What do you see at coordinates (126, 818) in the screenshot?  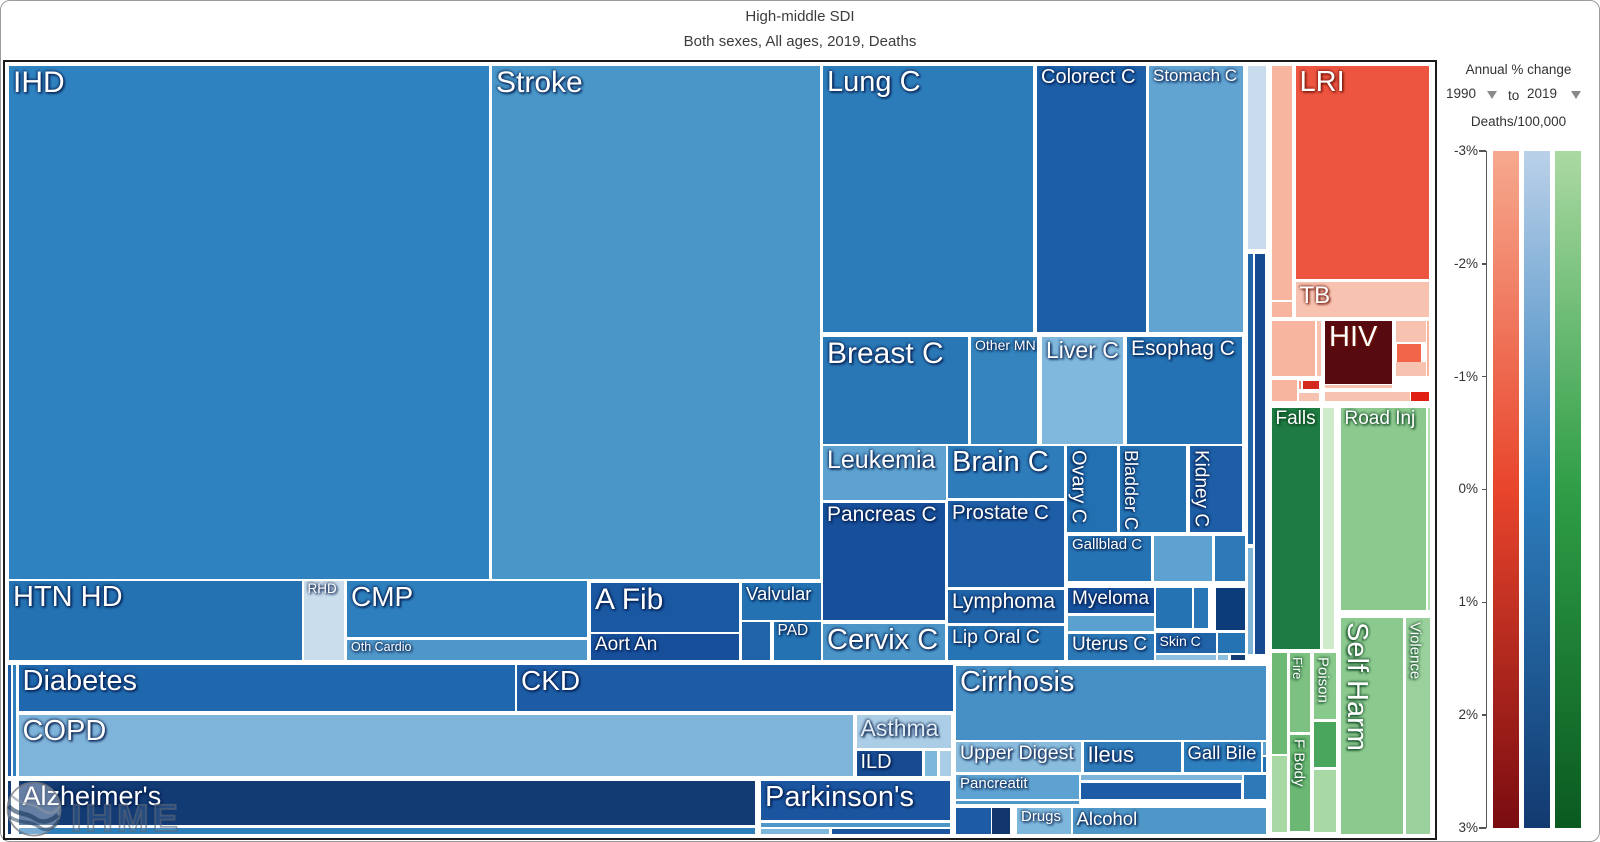 I see `svg-text: IHME` at bounding box center [126, 818].